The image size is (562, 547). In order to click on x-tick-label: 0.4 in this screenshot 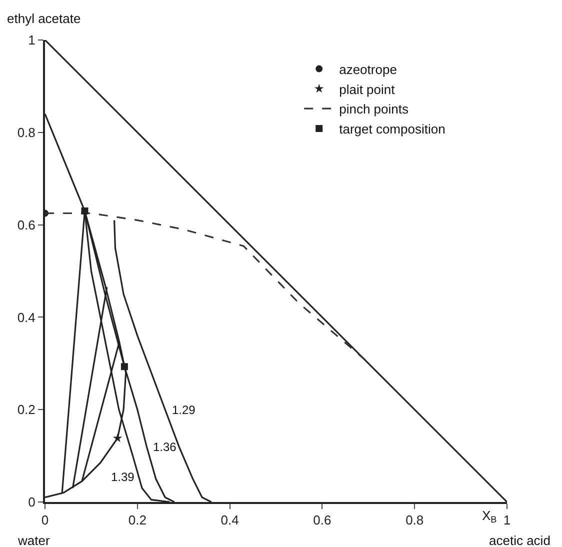, I will do `click(229, 520)`.